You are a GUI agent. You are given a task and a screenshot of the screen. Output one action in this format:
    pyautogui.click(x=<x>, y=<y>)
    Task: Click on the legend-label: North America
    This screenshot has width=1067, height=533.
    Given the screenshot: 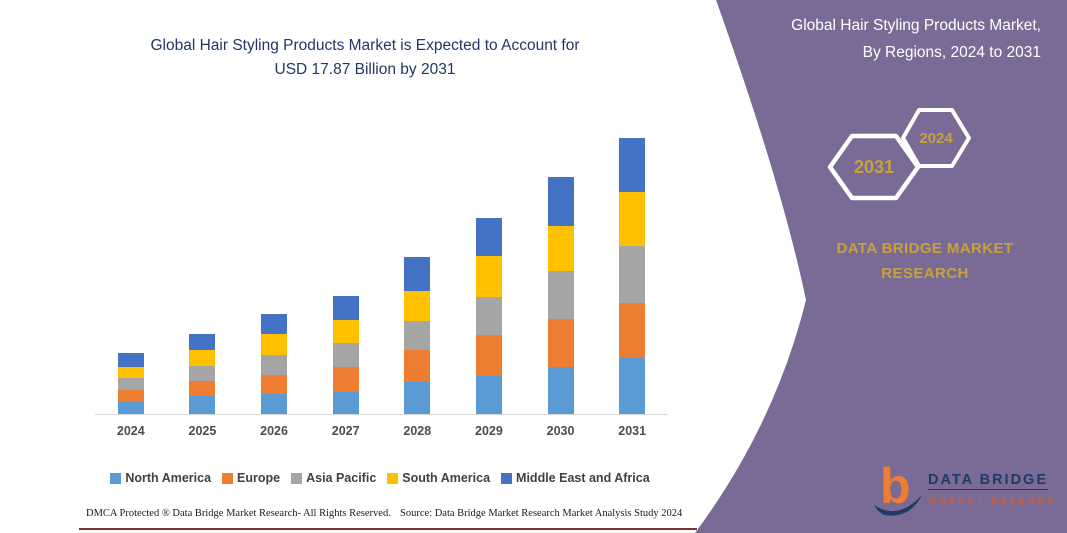 What is the action you would take?
    pyautogui.click(x=168, y=478)
    